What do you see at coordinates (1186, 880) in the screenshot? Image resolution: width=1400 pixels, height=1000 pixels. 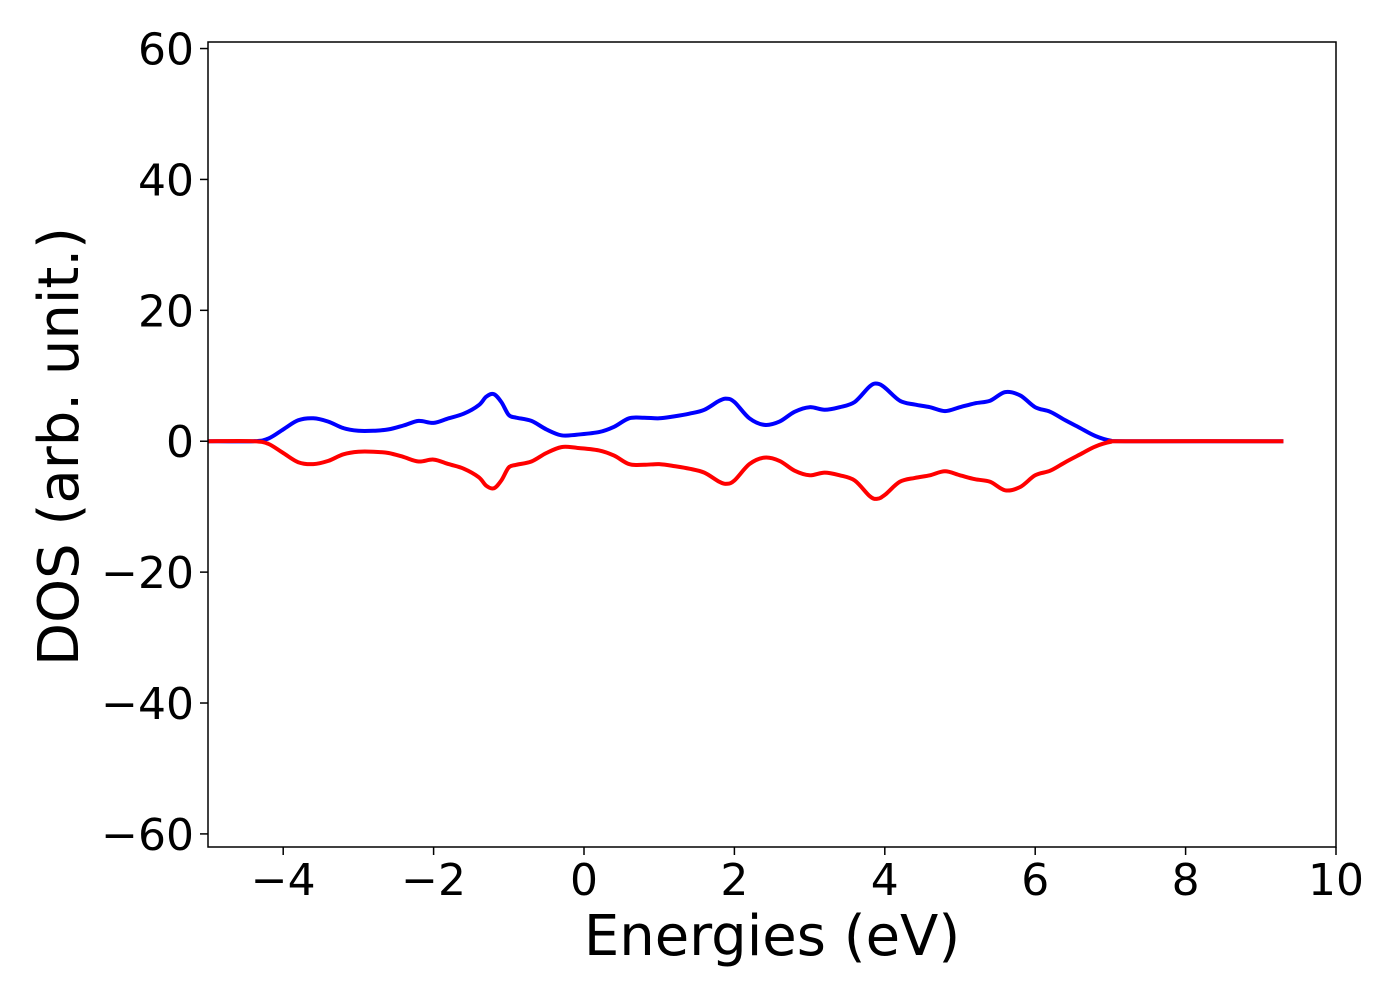 I see `x-tick-label: 8` at bounding box center [1186, 880].